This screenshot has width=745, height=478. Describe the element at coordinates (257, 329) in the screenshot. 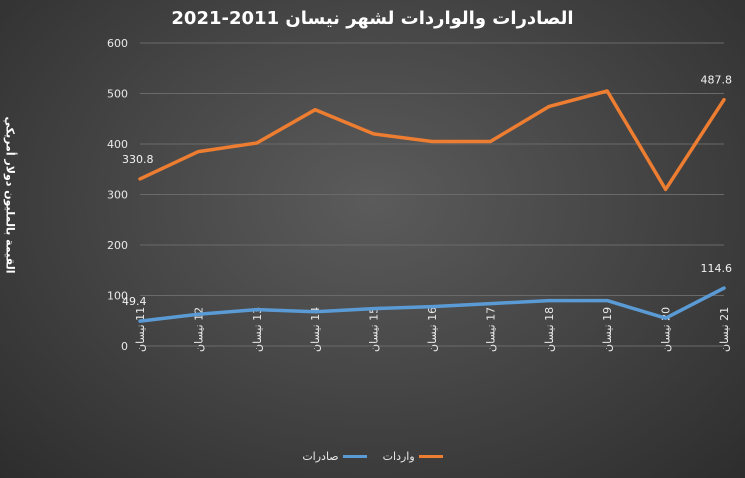

I see `x-tick-label: 13 نيسان` at that location.